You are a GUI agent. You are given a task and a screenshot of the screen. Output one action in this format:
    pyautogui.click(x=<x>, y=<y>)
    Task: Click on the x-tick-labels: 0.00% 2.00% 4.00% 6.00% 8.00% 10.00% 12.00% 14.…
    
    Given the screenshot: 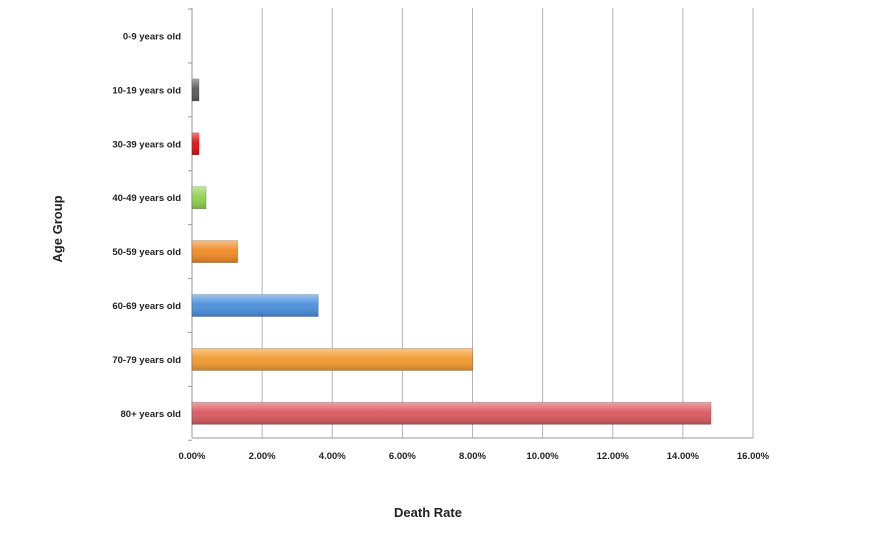 What is the action you would take?
    pyautogui.click(x=474, y=456)
    